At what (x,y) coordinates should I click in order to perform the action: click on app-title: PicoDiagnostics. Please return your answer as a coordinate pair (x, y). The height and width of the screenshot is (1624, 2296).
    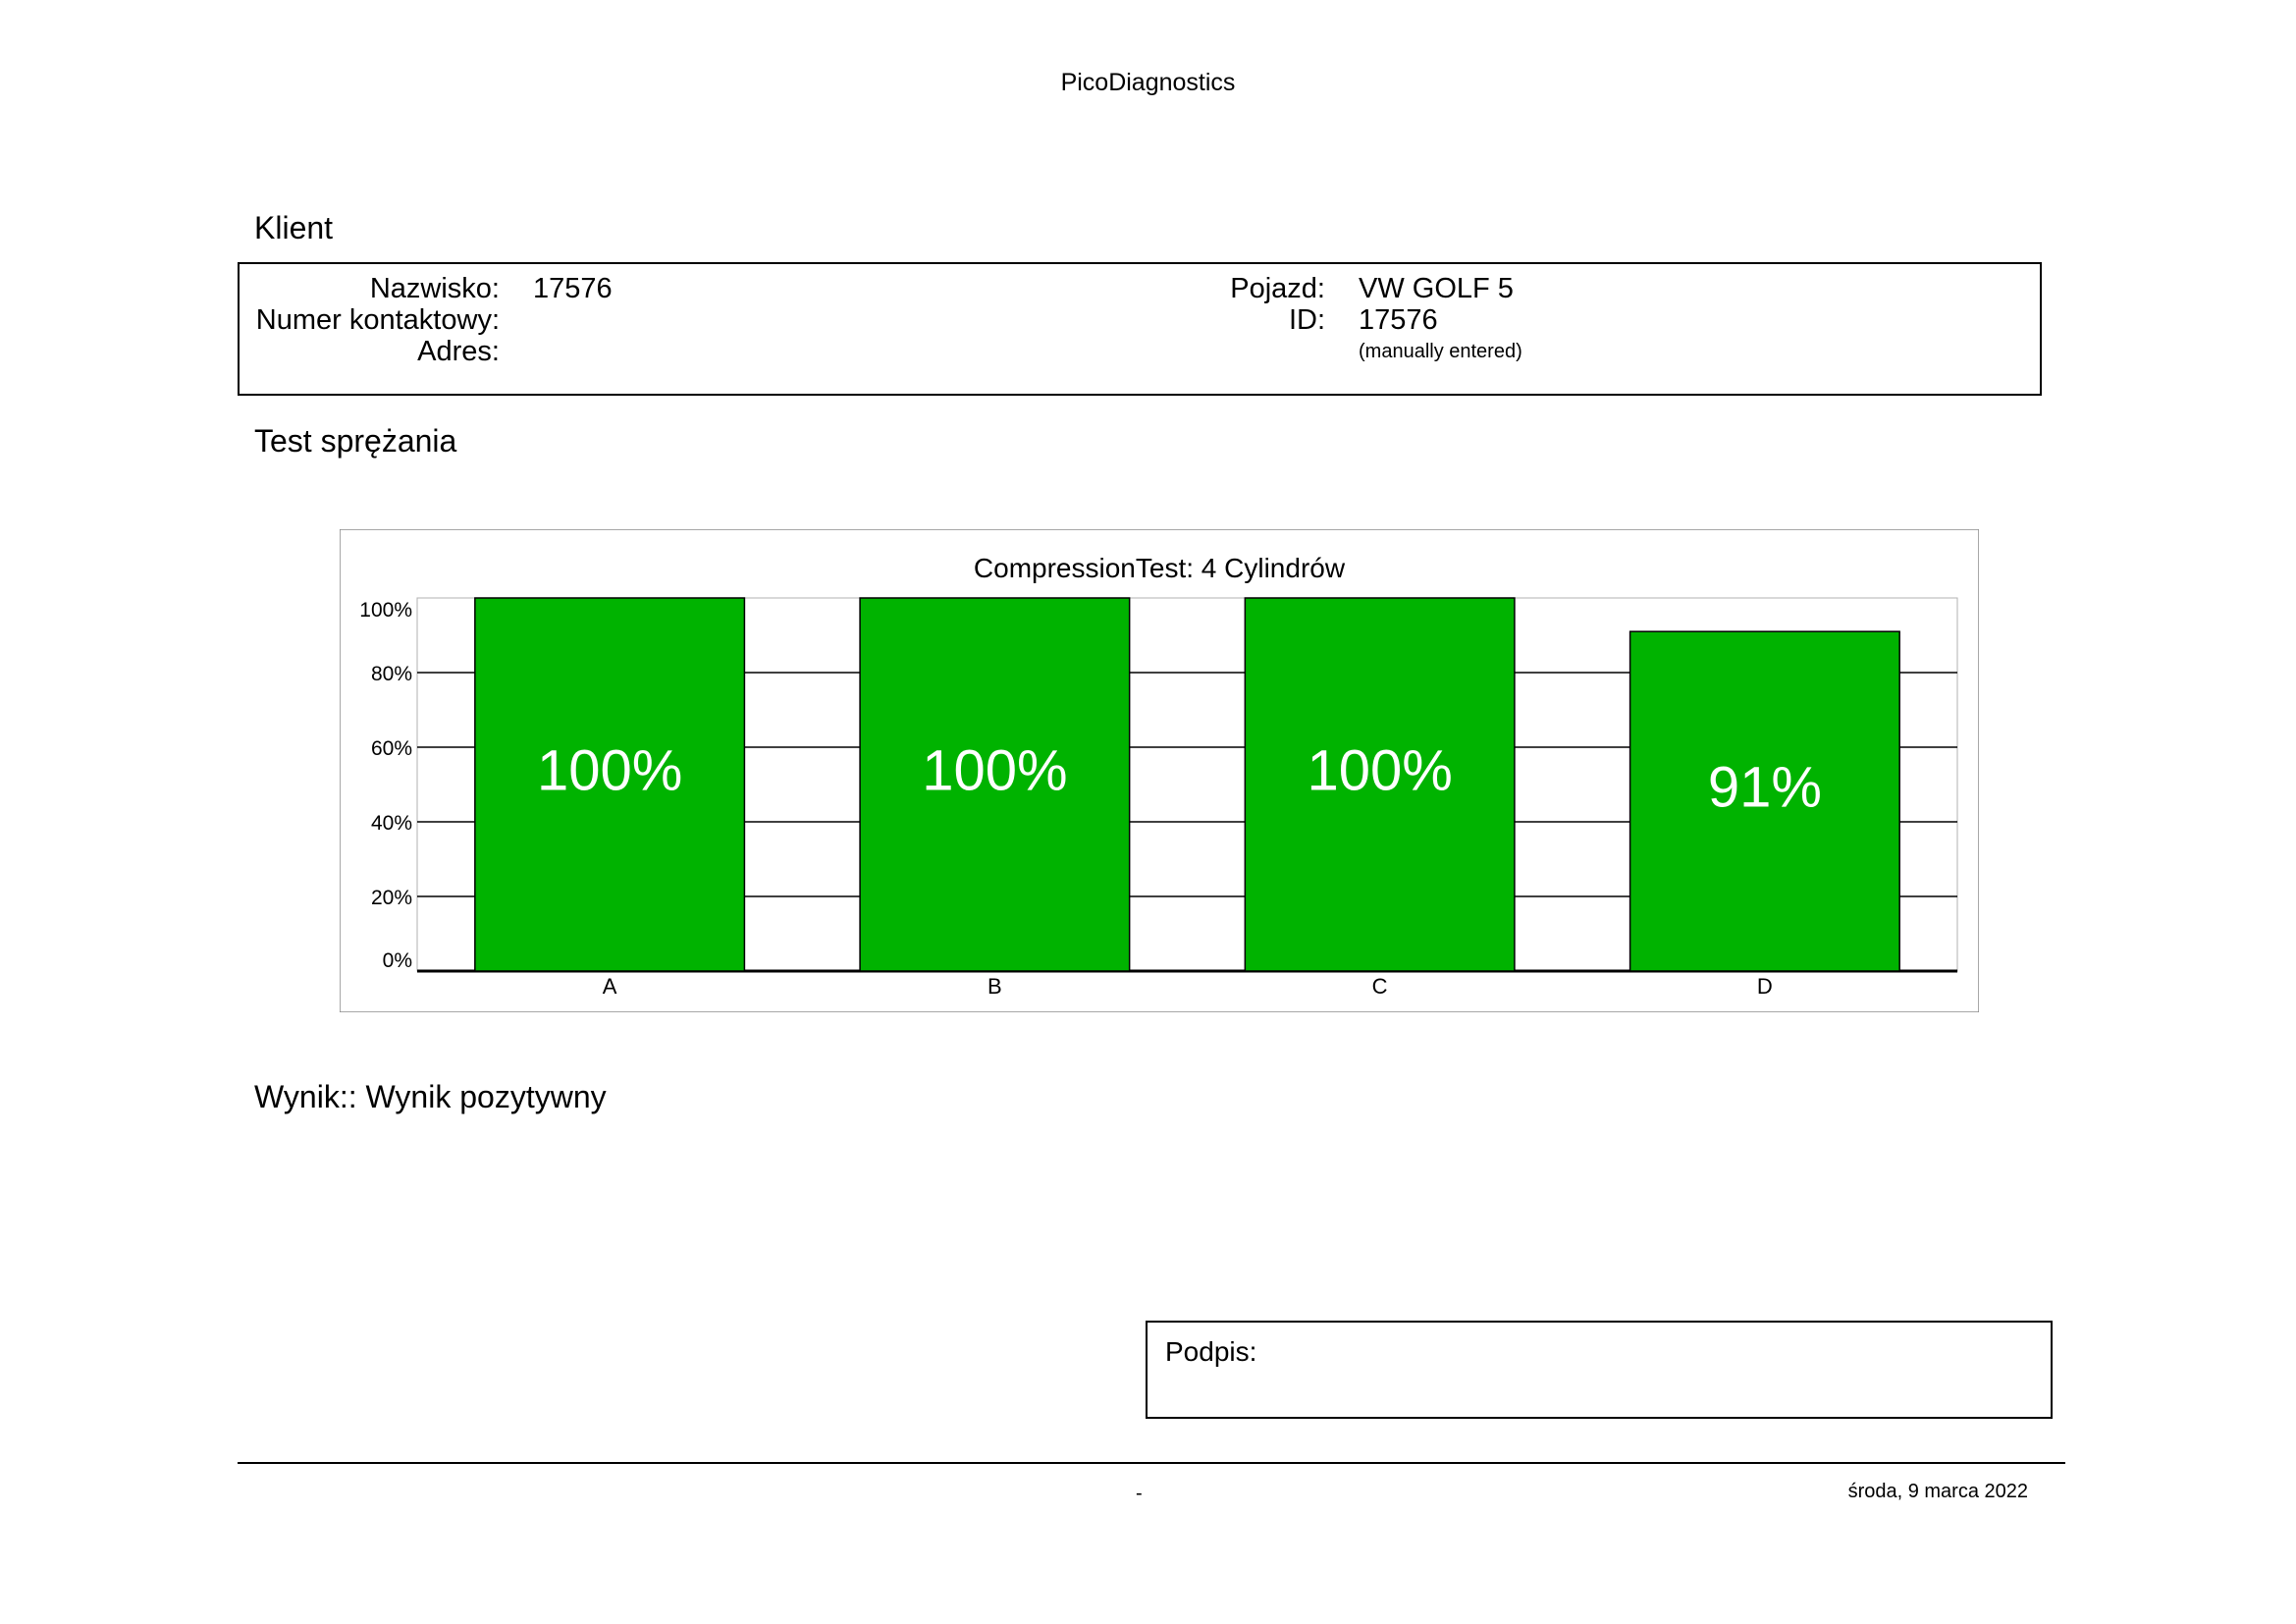
    Looking at the image, I should click on (1148, 82).